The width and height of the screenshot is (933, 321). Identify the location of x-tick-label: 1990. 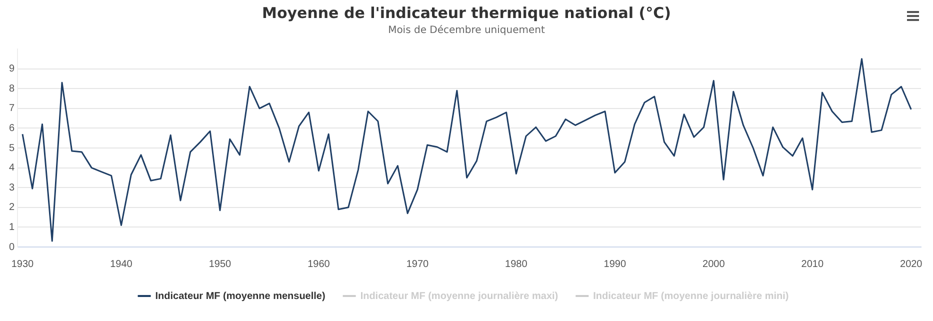
(615, 264).